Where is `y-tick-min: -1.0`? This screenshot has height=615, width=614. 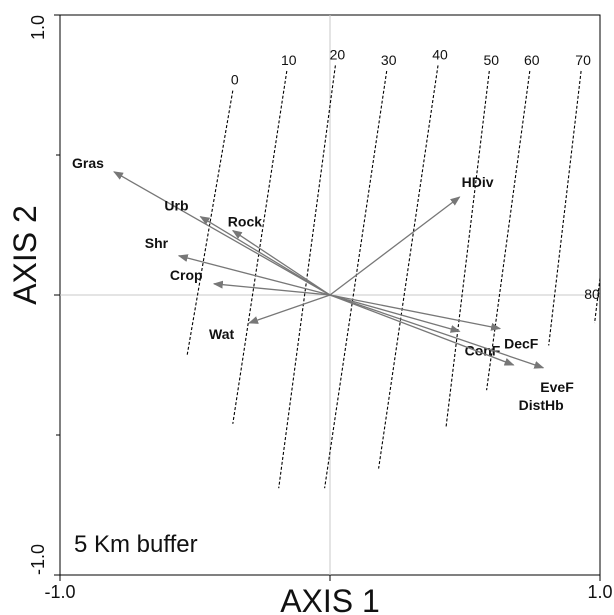 y-tick-min: -1.0 is located at coordinates (38, 559).